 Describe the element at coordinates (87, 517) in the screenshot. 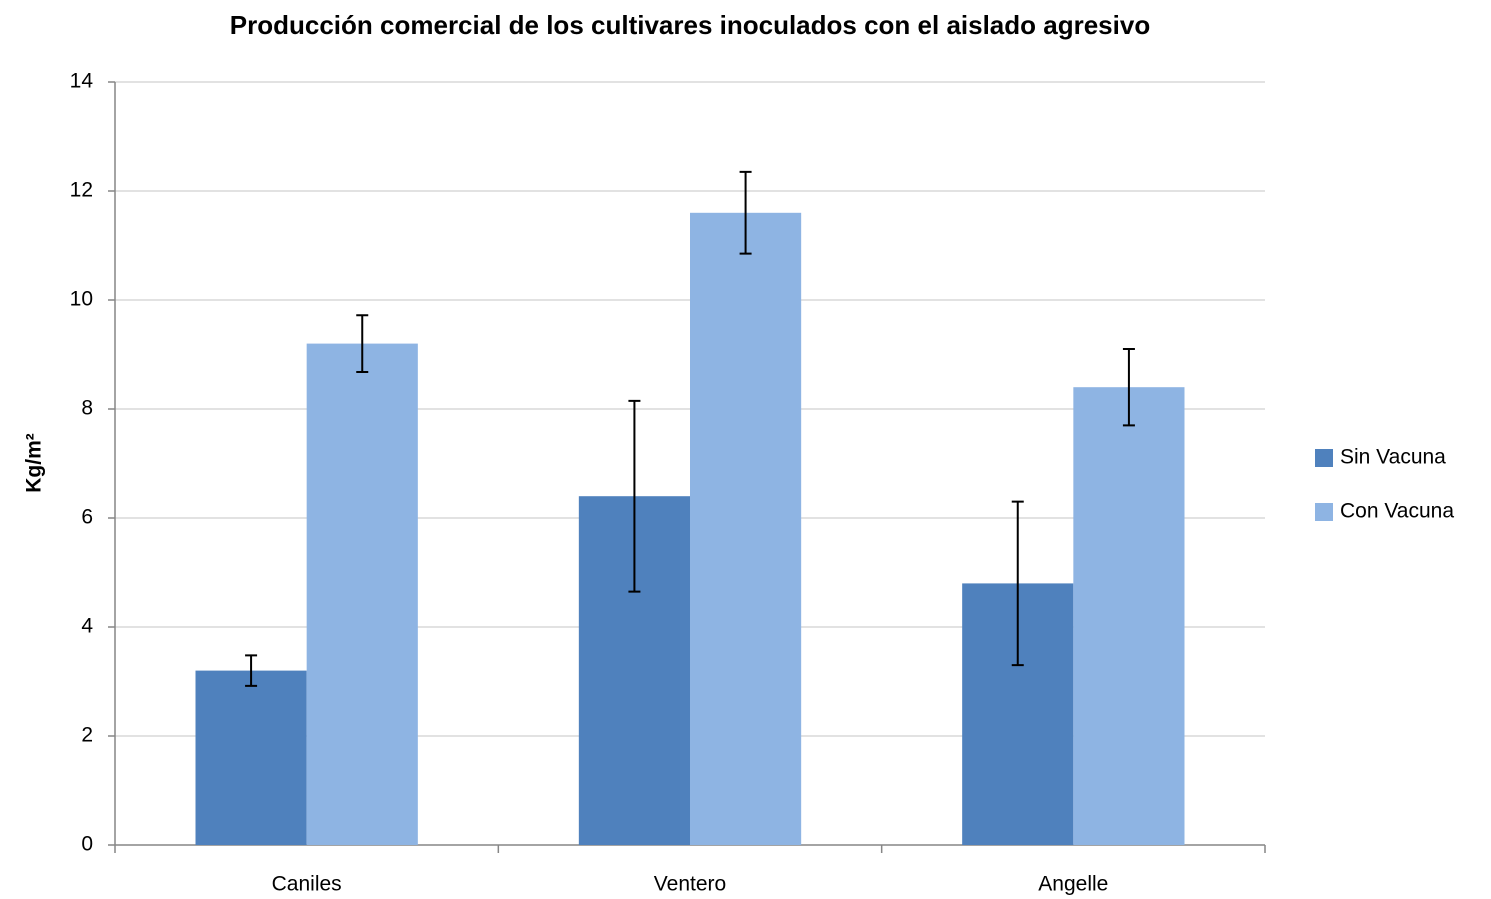

I see `y-tick-label: 6` at that location.